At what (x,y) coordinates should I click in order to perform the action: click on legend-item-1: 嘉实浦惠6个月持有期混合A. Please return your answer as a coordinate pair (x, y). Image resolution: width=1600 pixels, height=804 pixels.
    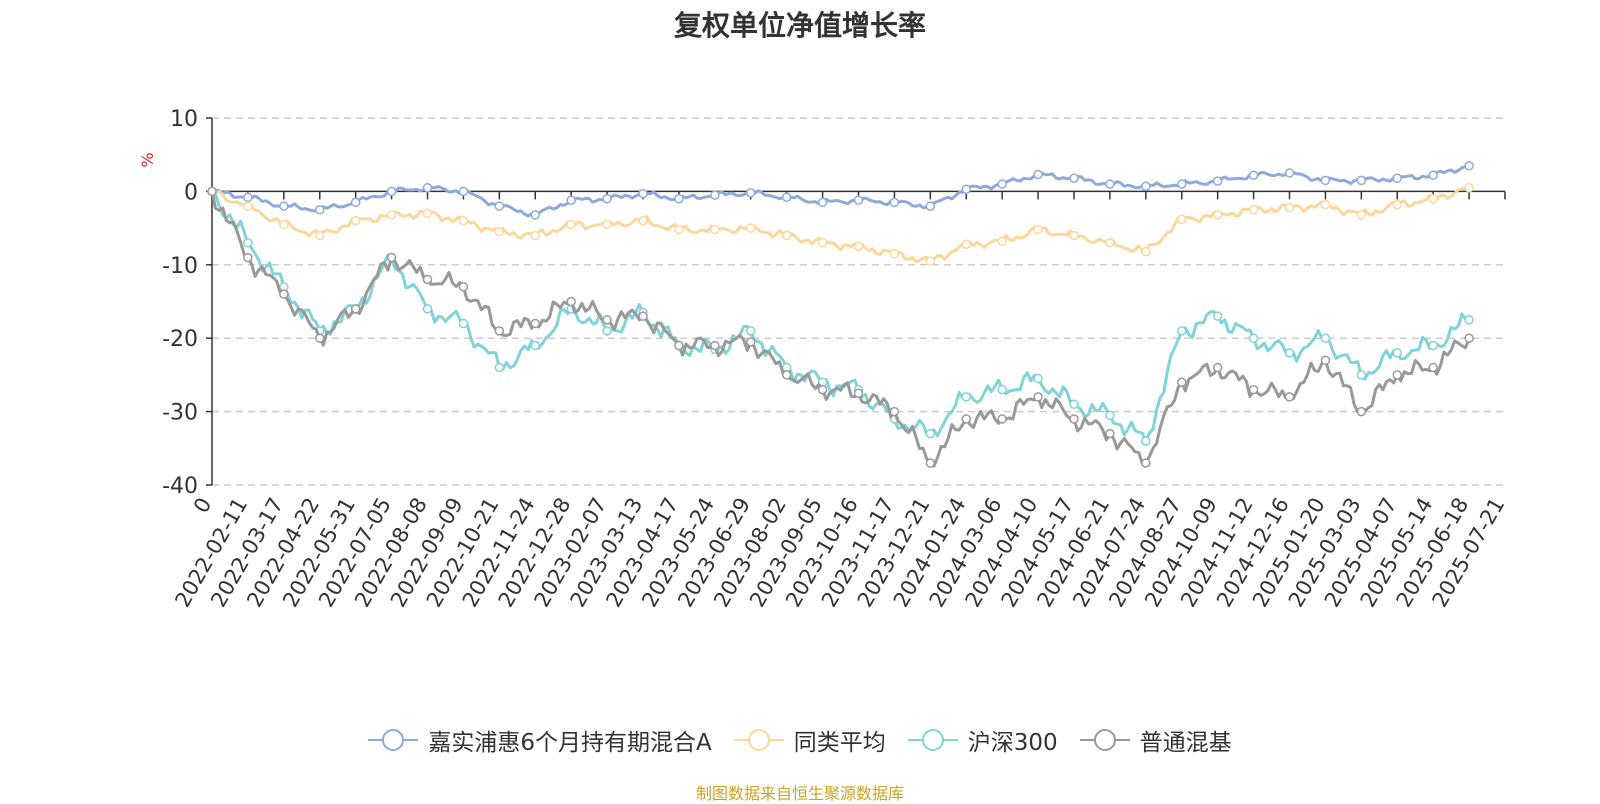
    Looking at the image, I should click on (540, 740).